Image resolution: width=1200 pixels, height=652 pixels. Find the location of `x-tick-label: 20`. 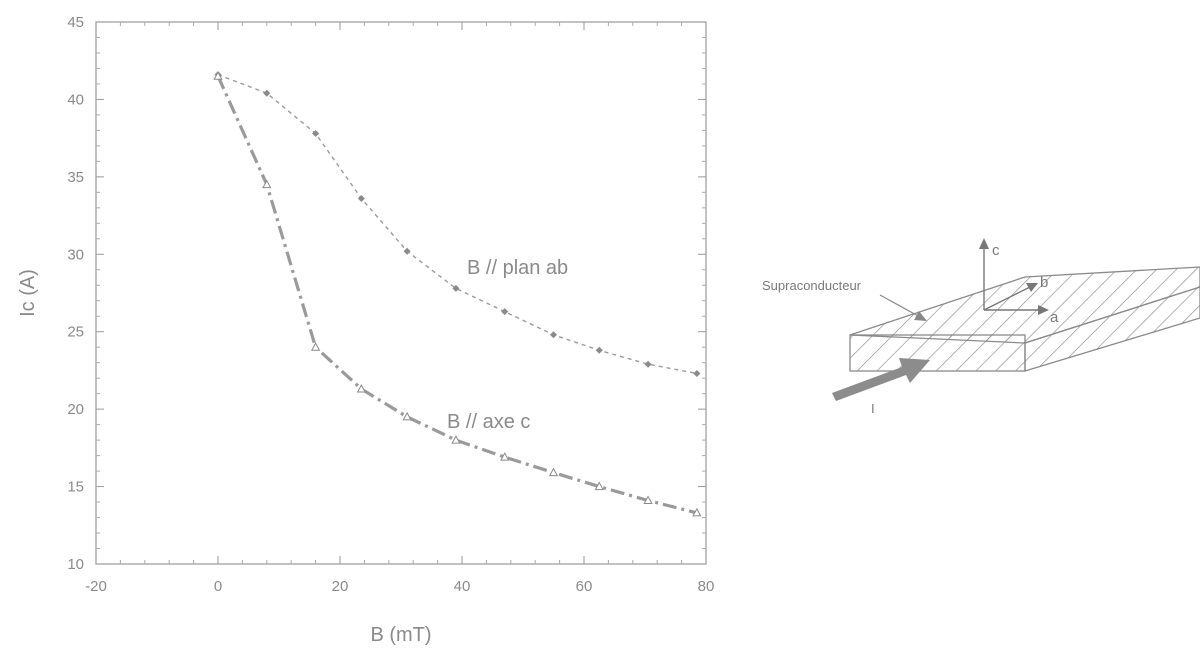

x-tick-label: 20 is located at coordinates (340, 586).